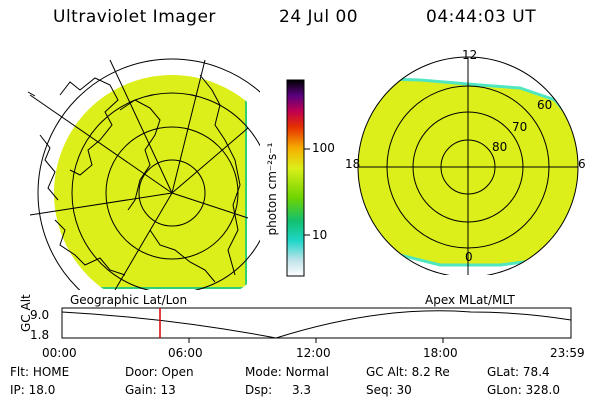 Image resolution: width=600 pixels, height=400 pixels. Describe the element at coordinates (185, 353) in the screenshot. I see `altitude-xtick-0600: 06:00` at that location.